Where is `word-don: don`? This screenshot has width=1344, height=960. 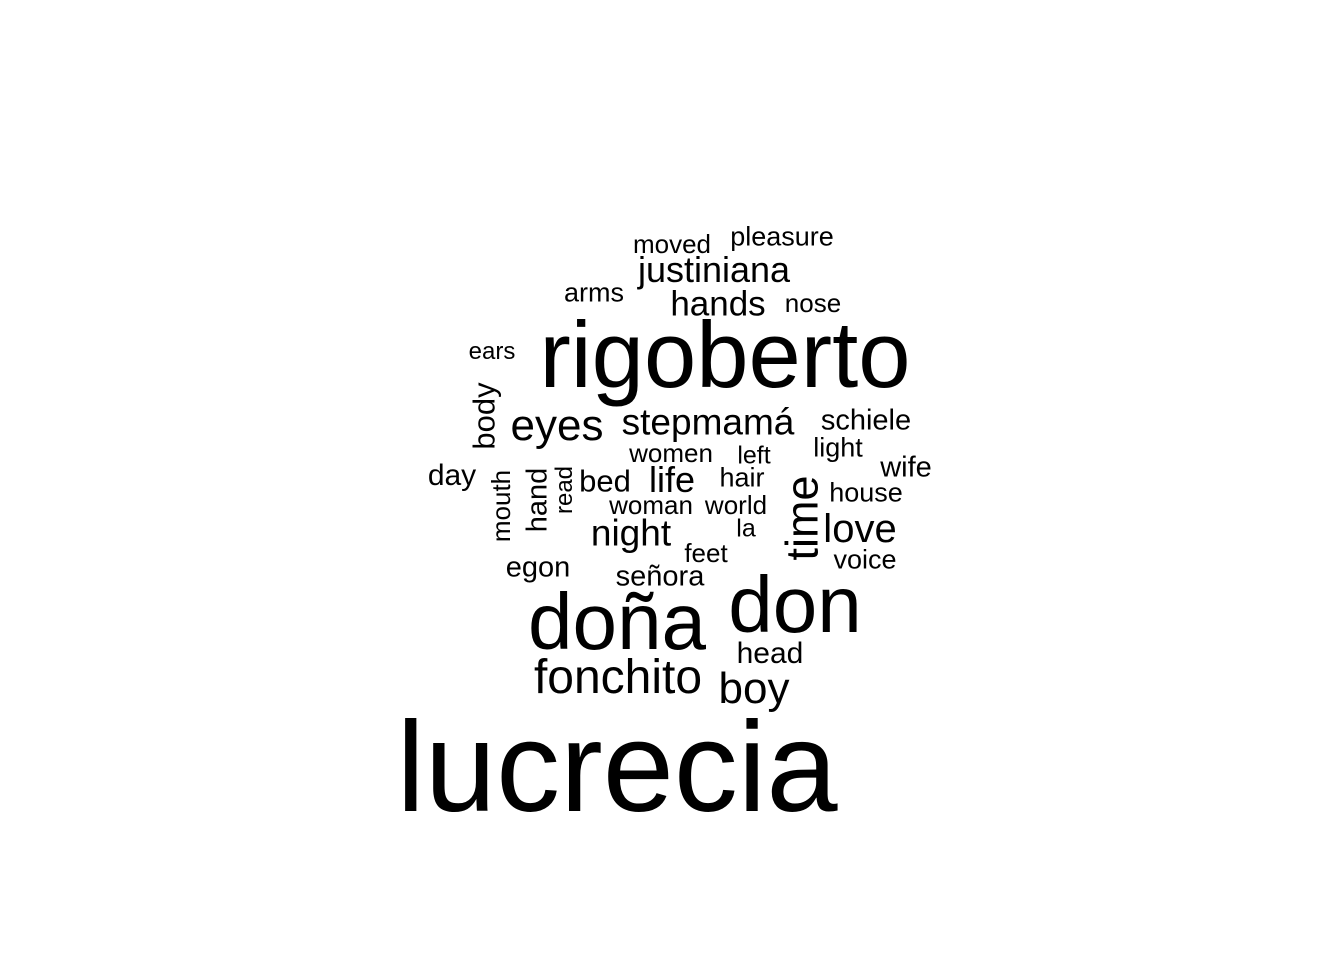 word-don: don is located at coordinates (795, 604).